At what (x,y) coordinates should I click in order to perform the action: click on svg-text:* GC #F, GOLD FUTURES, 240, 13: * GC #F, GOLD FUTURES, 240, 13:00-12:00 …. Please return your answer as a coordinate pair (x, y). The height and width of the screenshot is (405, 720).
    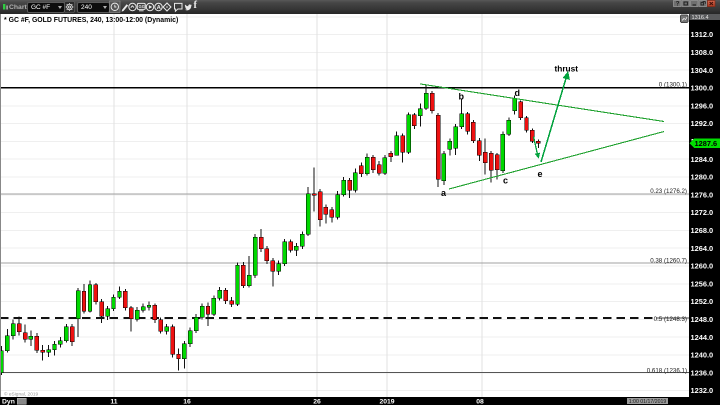
    Looking at the image, I should click on (91, 20).